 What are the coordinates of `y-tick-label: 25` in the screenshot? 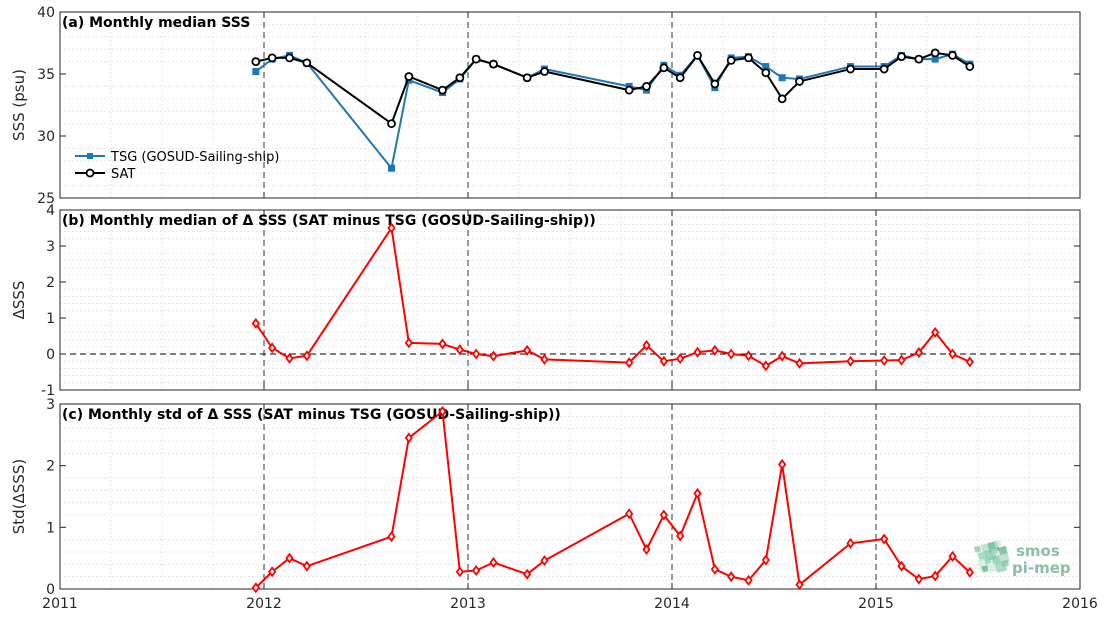 It's located at (46, 199).